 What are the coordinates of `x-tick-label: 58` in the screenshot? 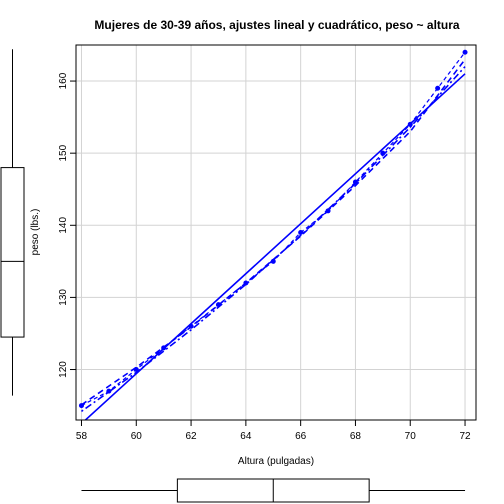 It's located at (82, 436).